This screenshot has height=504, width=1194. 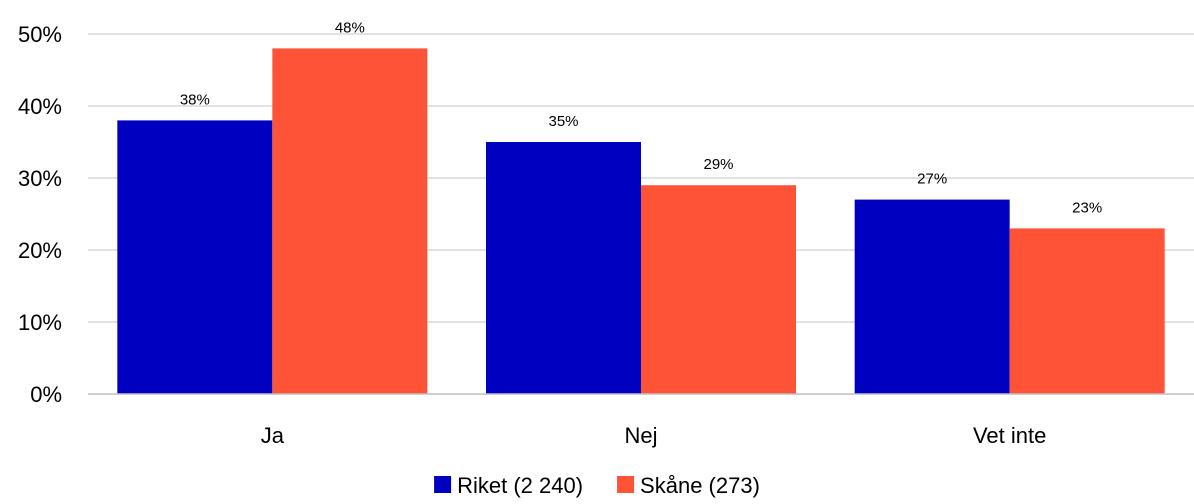 I want to click on y-tick-label: 10%, so click(x=40, y=322).